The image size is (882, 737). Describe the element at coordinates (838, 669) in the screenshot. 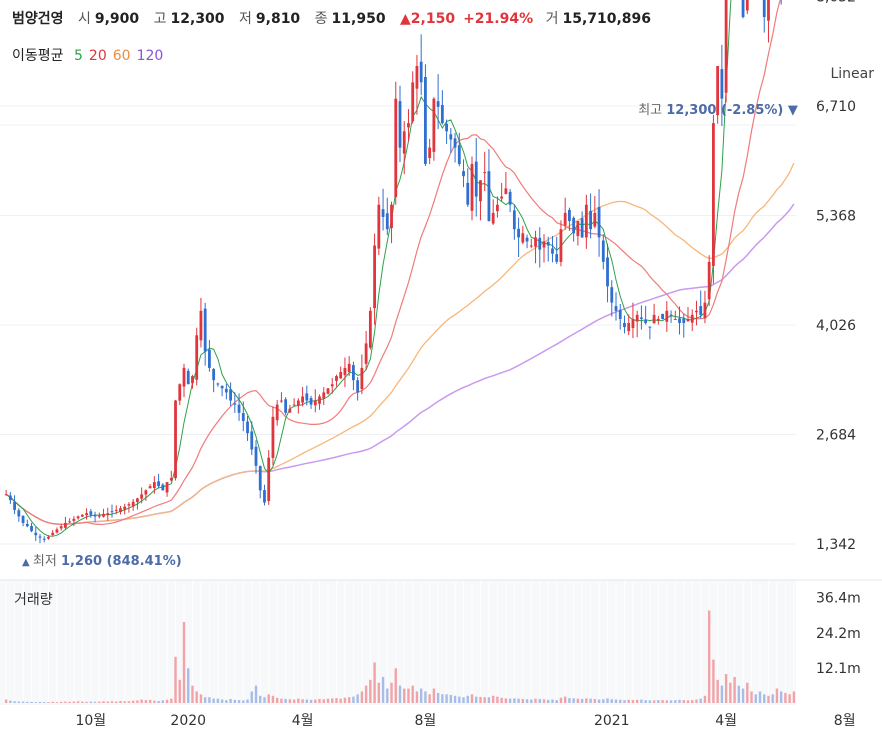

I see `volume-tick-label: 12.1m` at that location.